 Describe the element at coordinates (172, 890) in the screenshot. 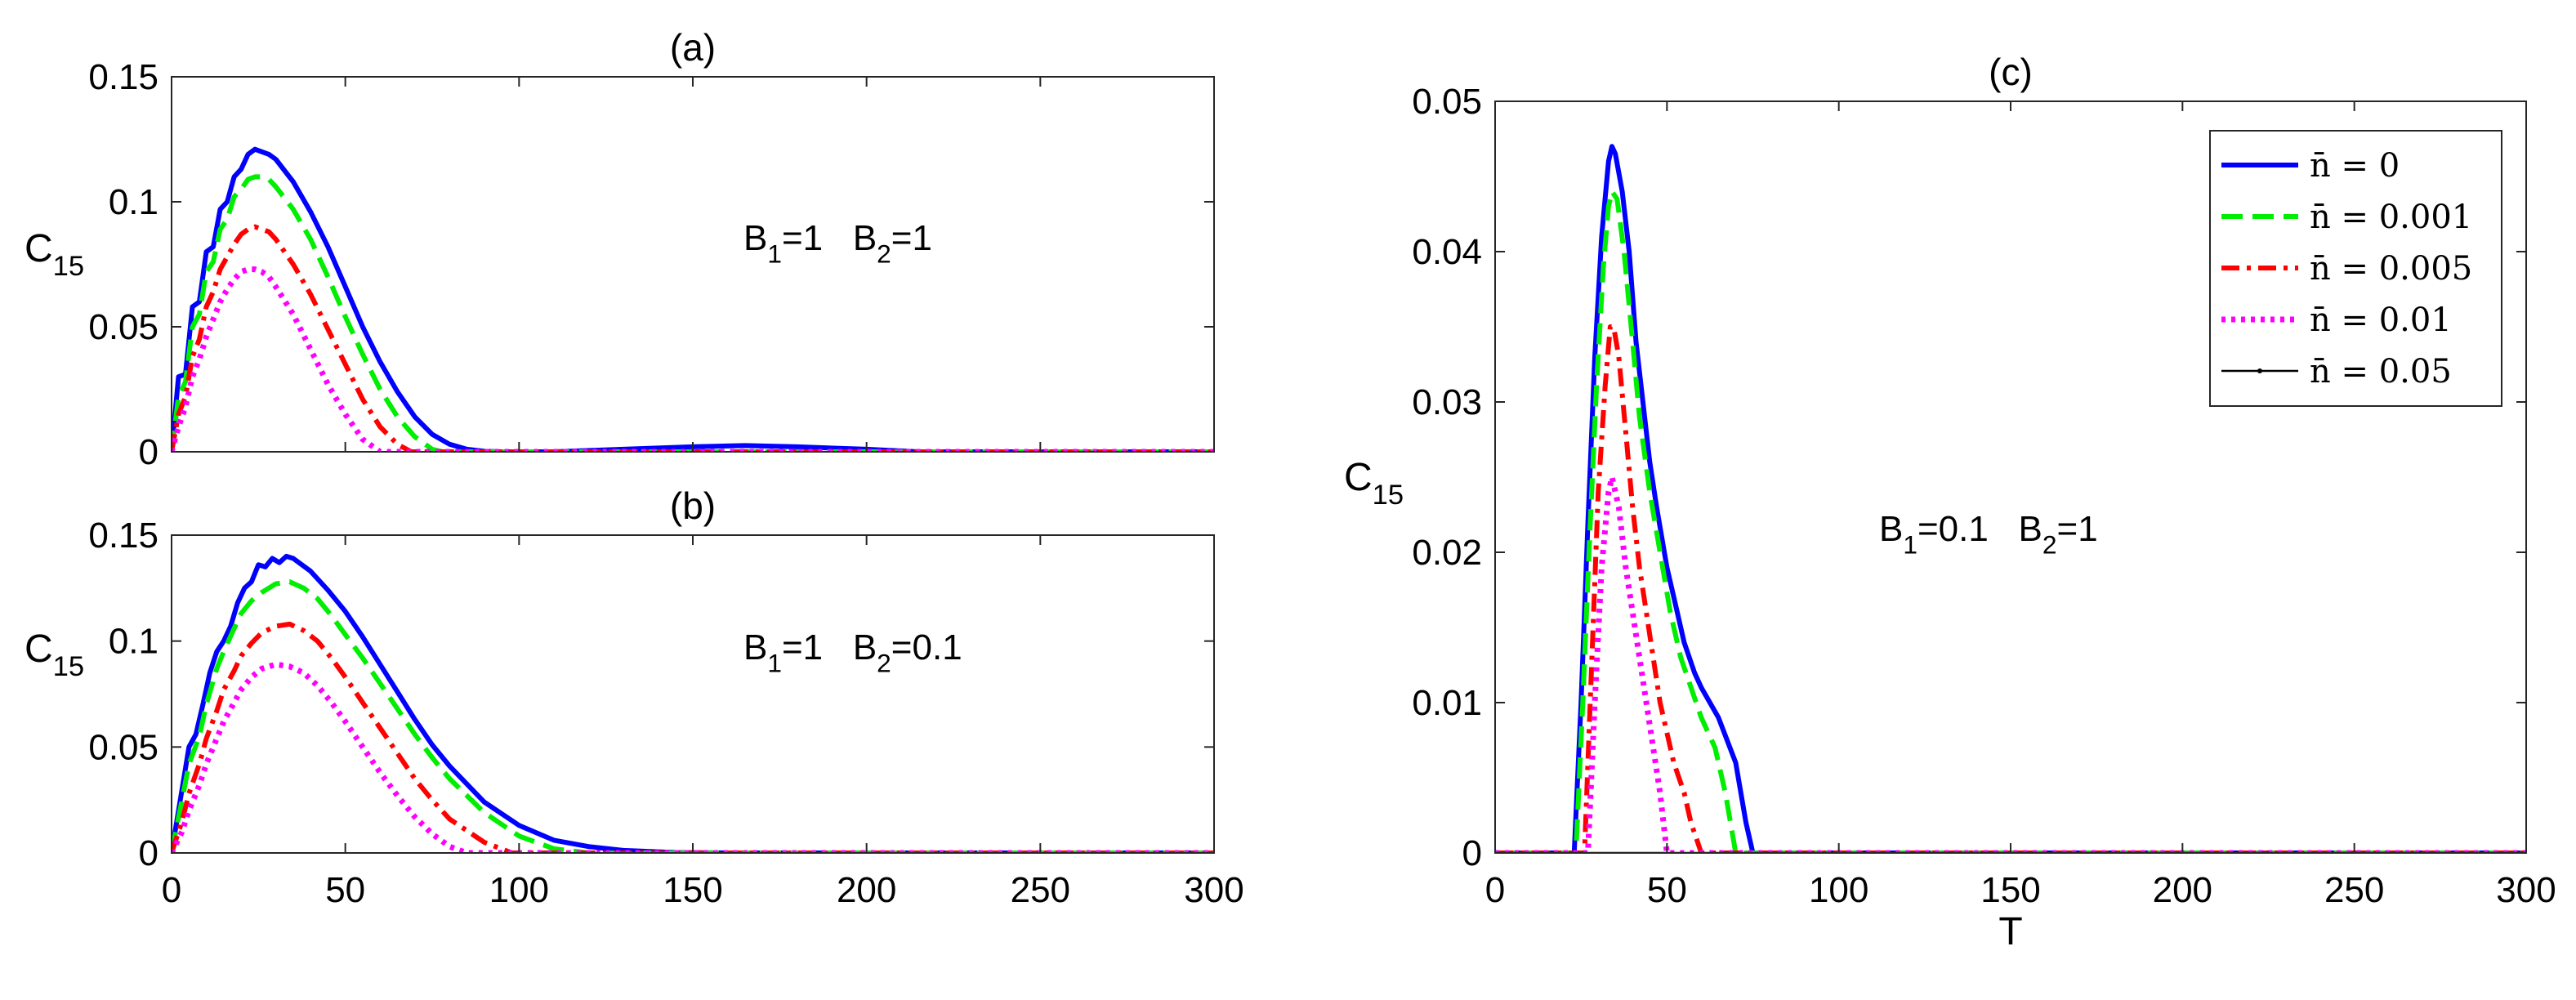

I see `x-tick-label-b: 0` at that location.